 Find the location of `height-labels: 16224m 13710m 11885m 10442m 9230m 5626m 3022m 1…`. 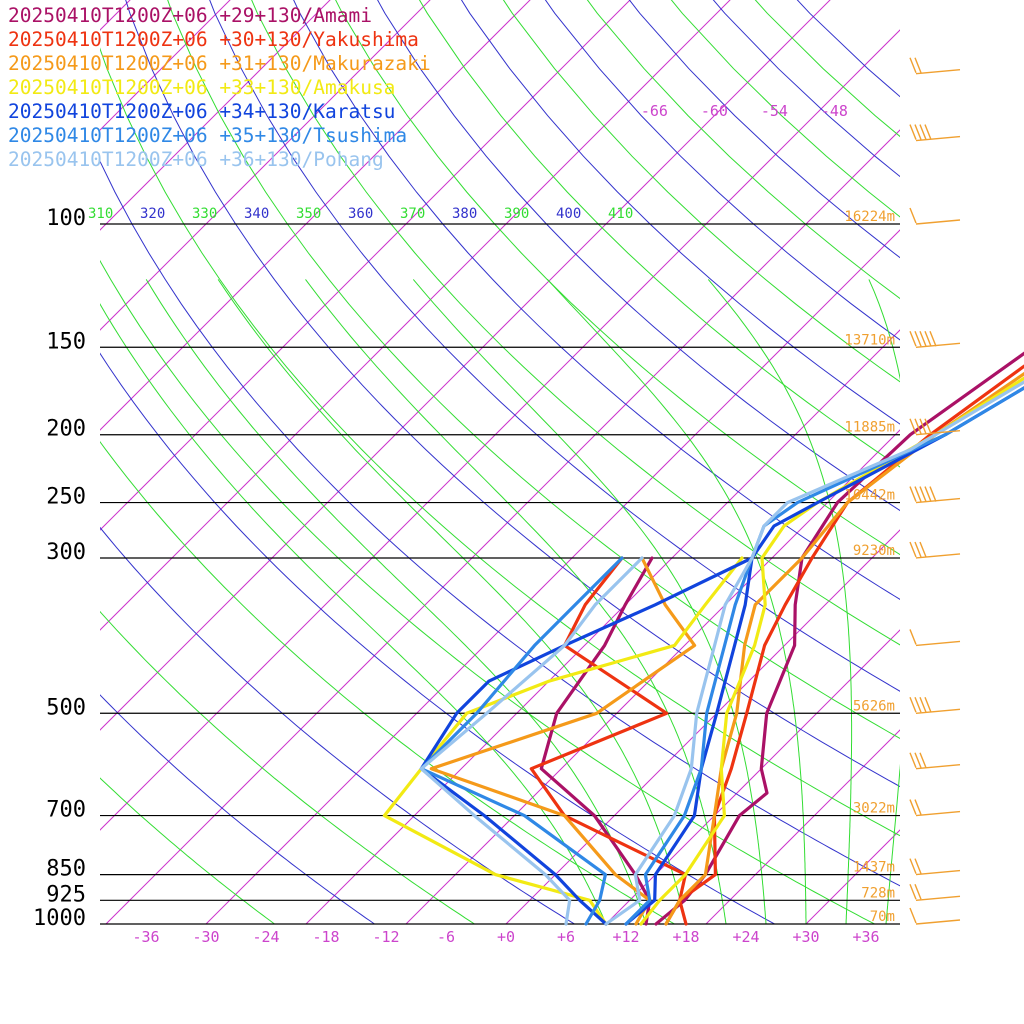

height-labels: 16224m 13710m 11885m 10442m 9230m 5626m 3022m 1… is located at coordinates (869, 567).